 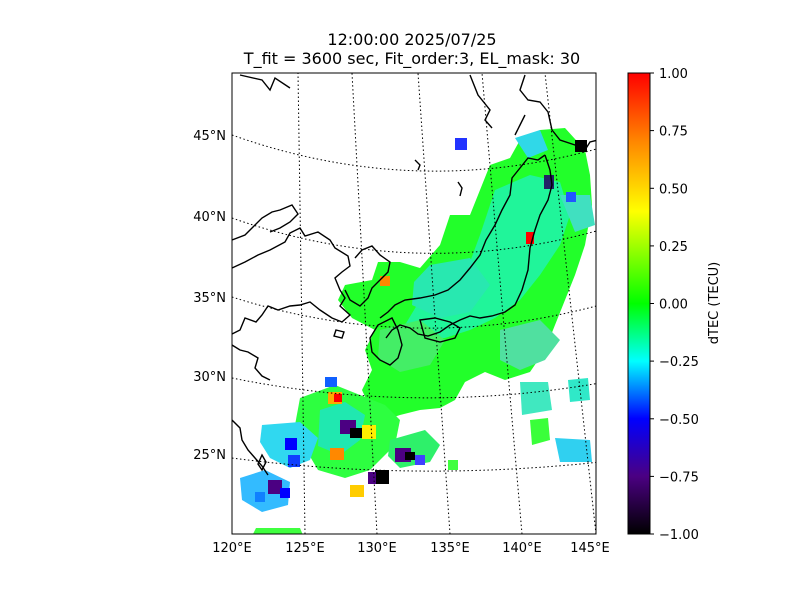 What do you see at coordinates (209, 298) in the screenshot?
I see `lat-label: 35°N` at bounding box center [209, 298].